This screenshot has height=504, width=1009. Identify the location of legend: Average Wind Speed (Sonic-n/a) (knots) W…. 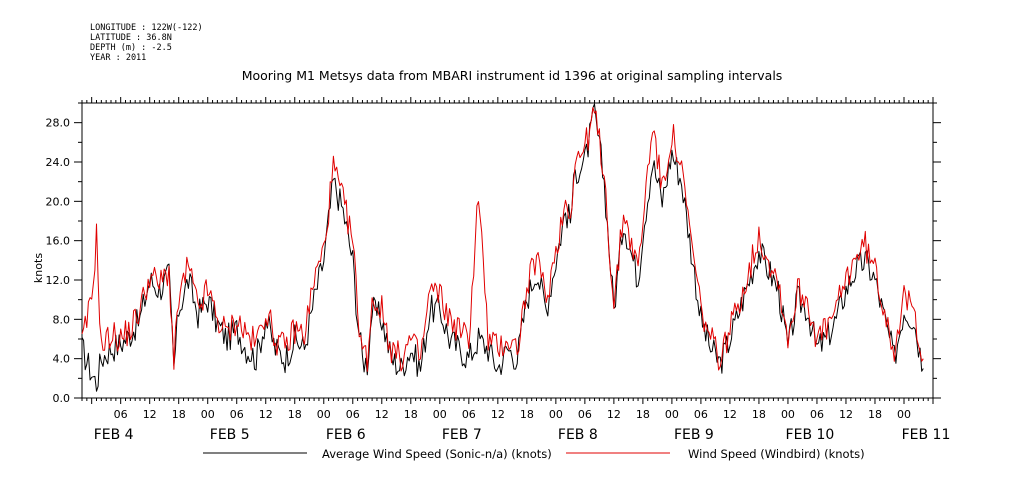
(534, 454).